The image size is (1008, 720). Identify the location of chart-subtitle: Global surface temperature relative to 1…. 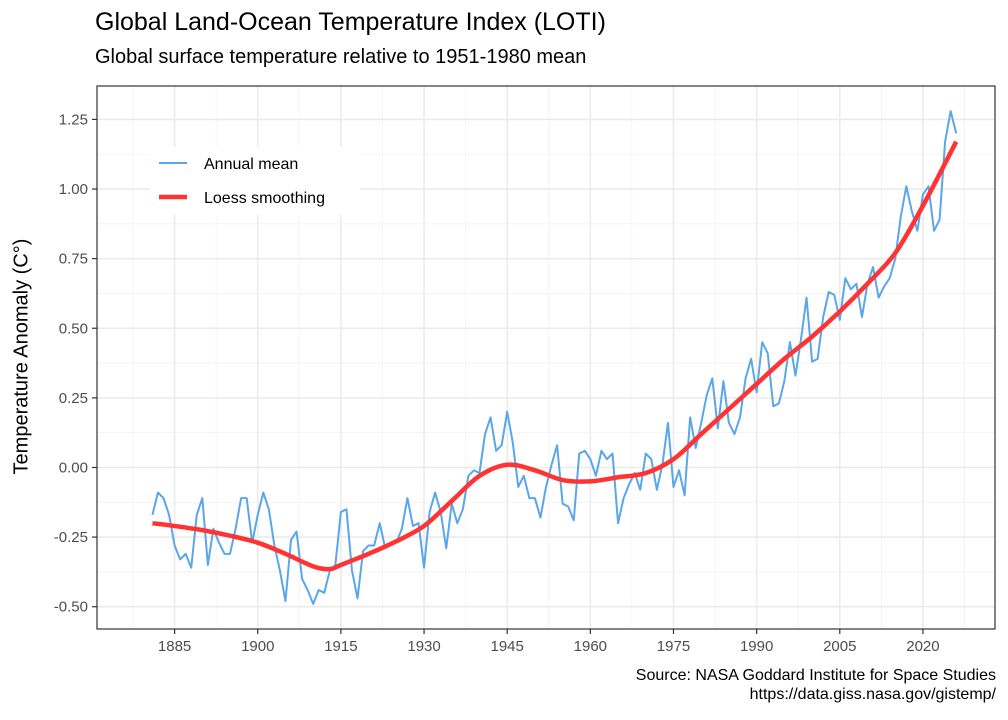
(341, 57).